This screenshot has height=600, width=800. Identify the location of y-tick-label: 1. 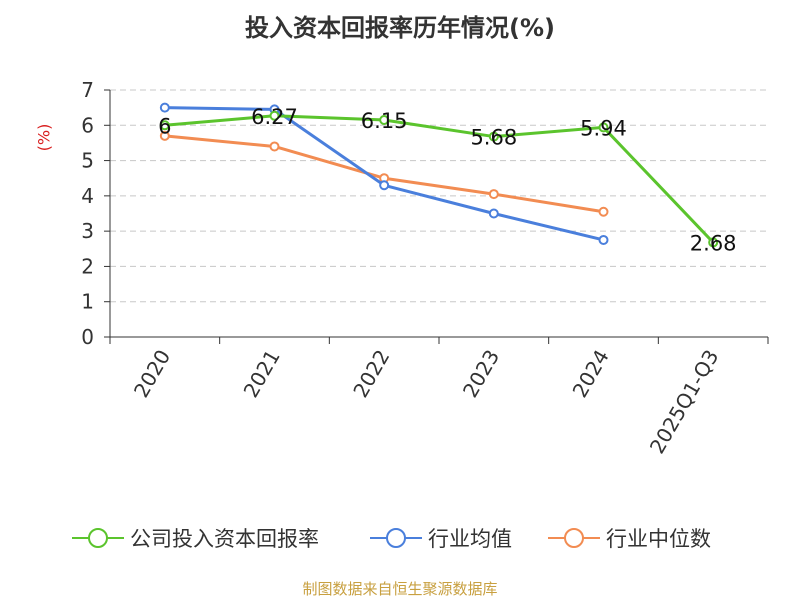
(87, 302).